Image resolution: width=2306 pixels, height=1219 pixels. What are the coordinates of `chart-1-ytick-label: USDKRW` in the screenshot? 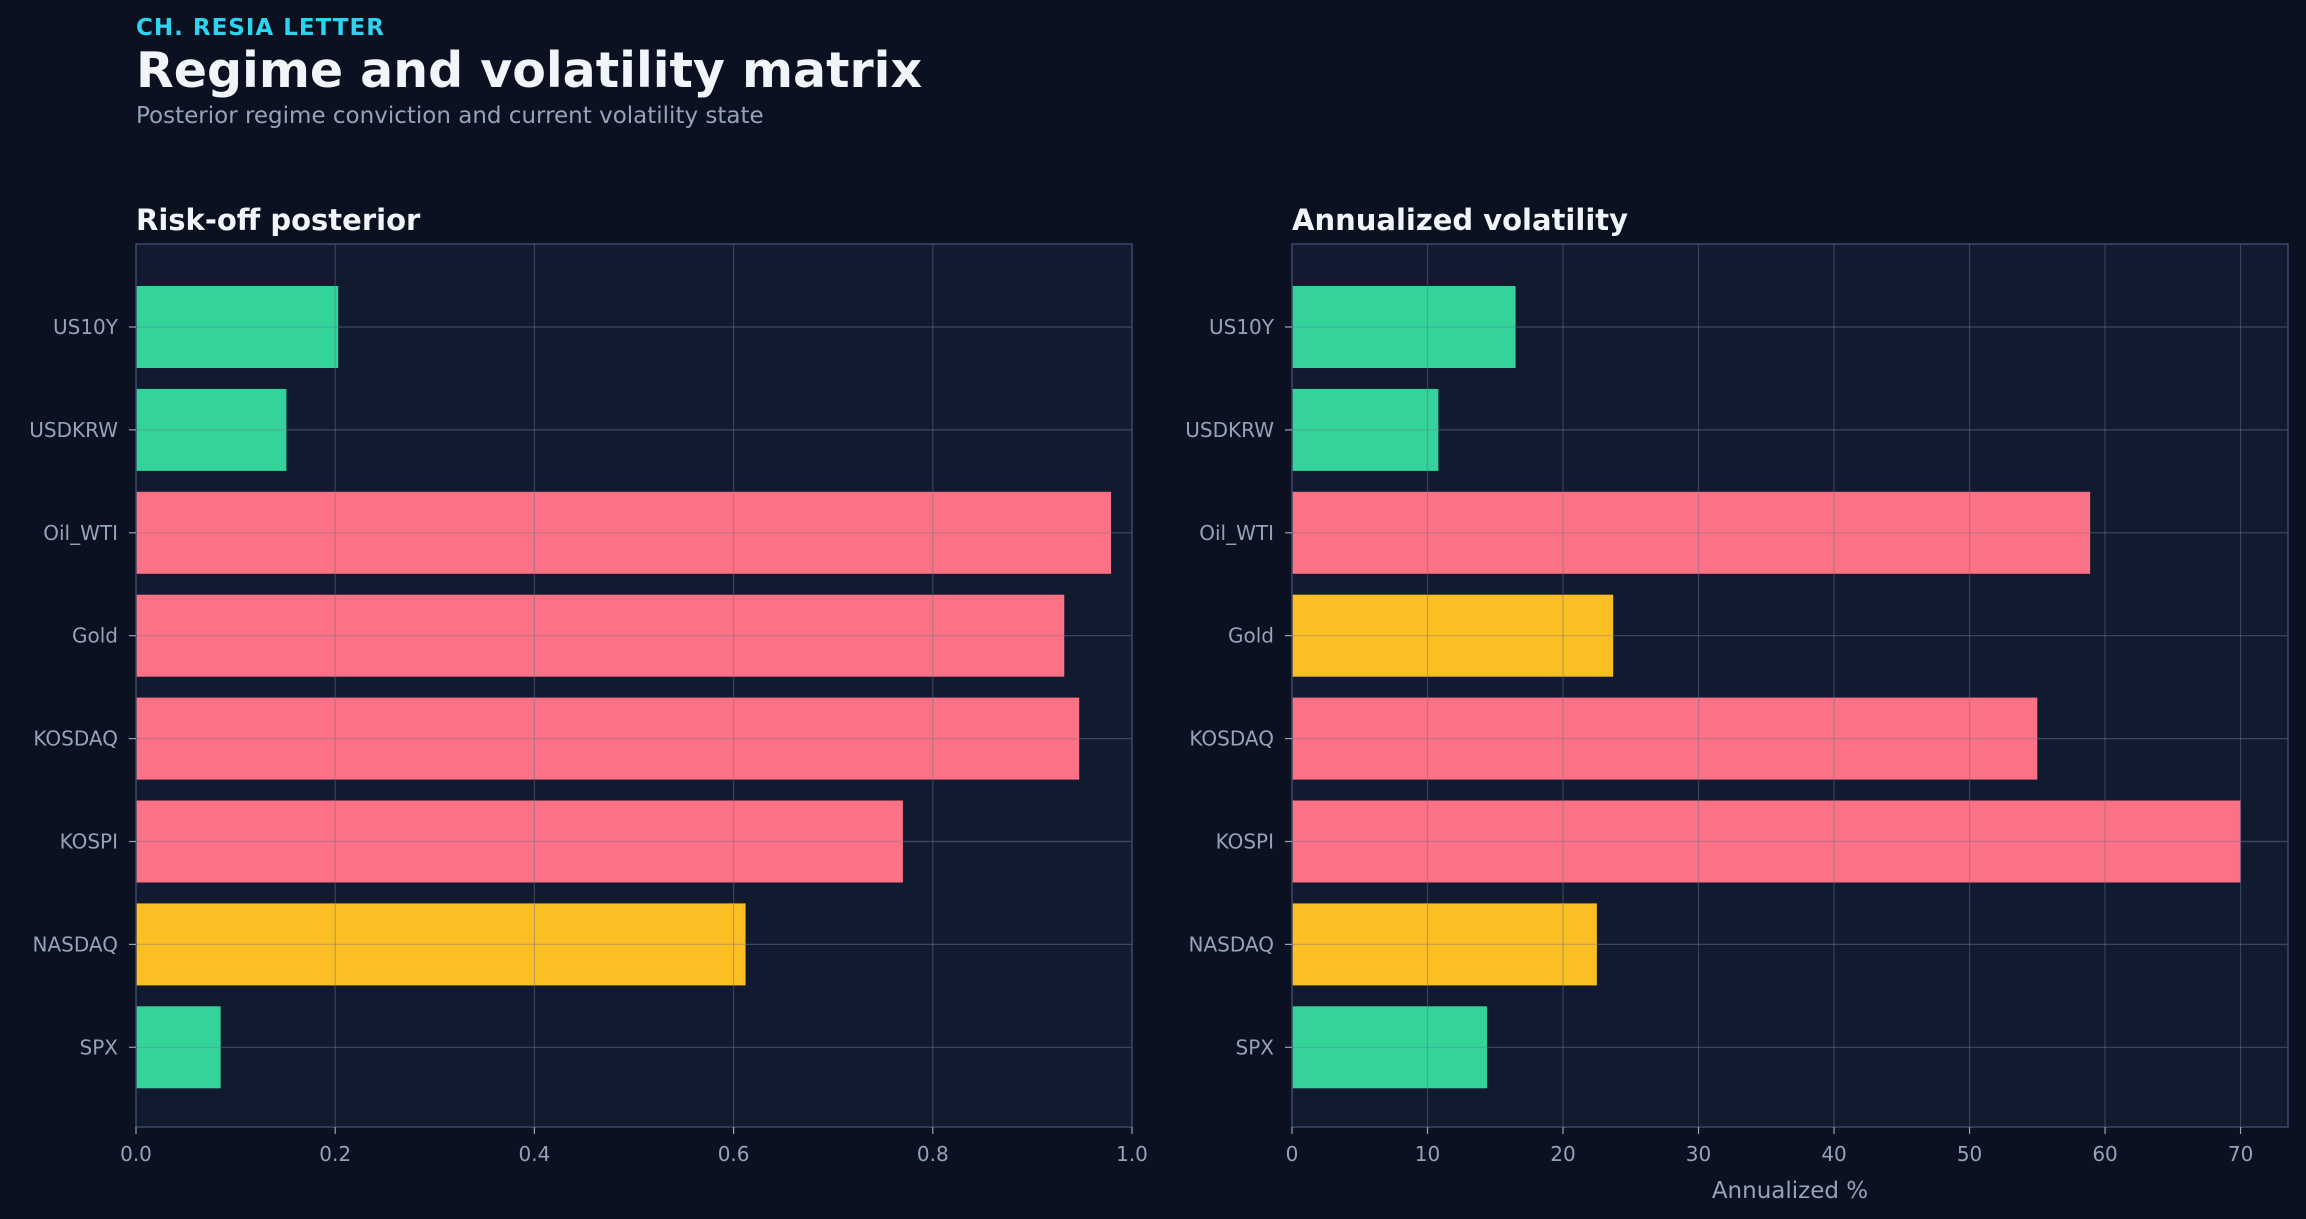 It's located at (73, 430).